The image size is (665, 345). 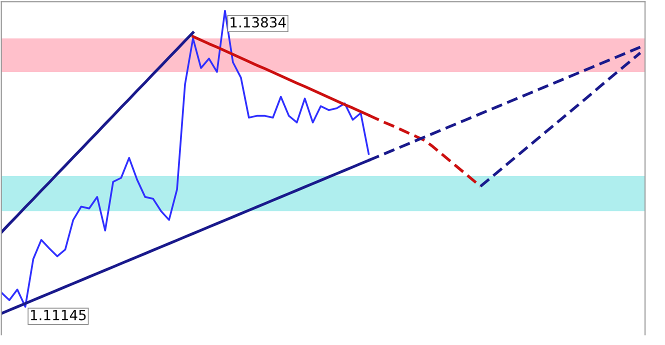 I want to click on annotation: 1.13834, so click(x=258, y=22).